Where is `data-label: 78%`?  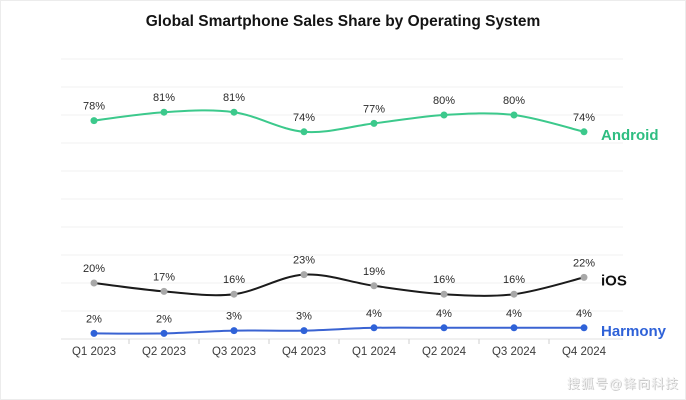
data-label: 78% is located at coordinates (94, 107).